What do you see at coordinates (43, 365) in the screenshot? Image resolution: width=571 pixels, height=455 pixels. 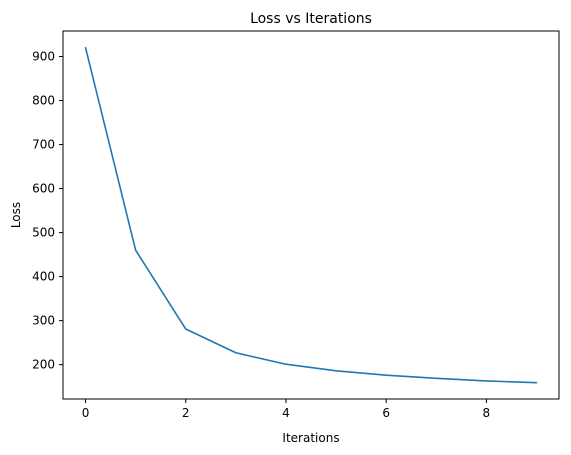 I see `y-tick-label: 200` at bounding box center [43, 365].